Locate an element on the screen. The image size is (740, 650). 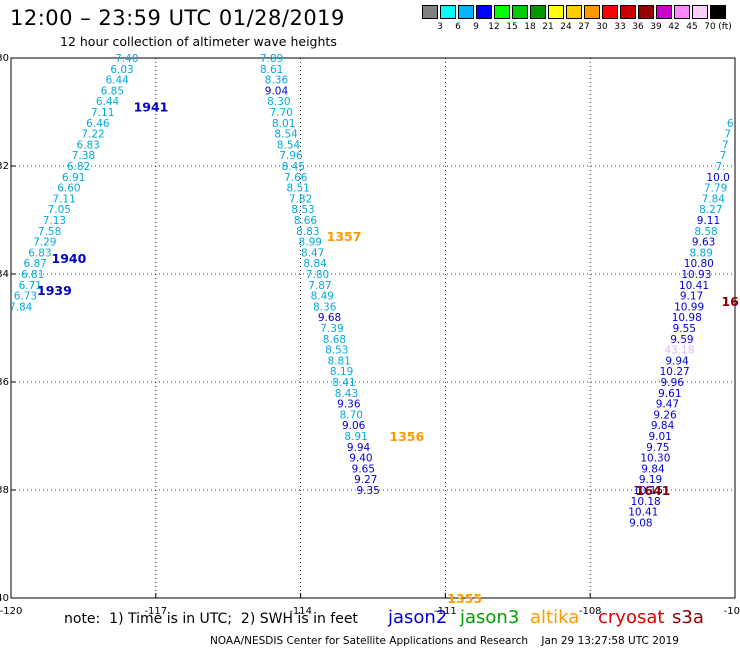
legend-label: 42 is located at coordinates (674, 27).